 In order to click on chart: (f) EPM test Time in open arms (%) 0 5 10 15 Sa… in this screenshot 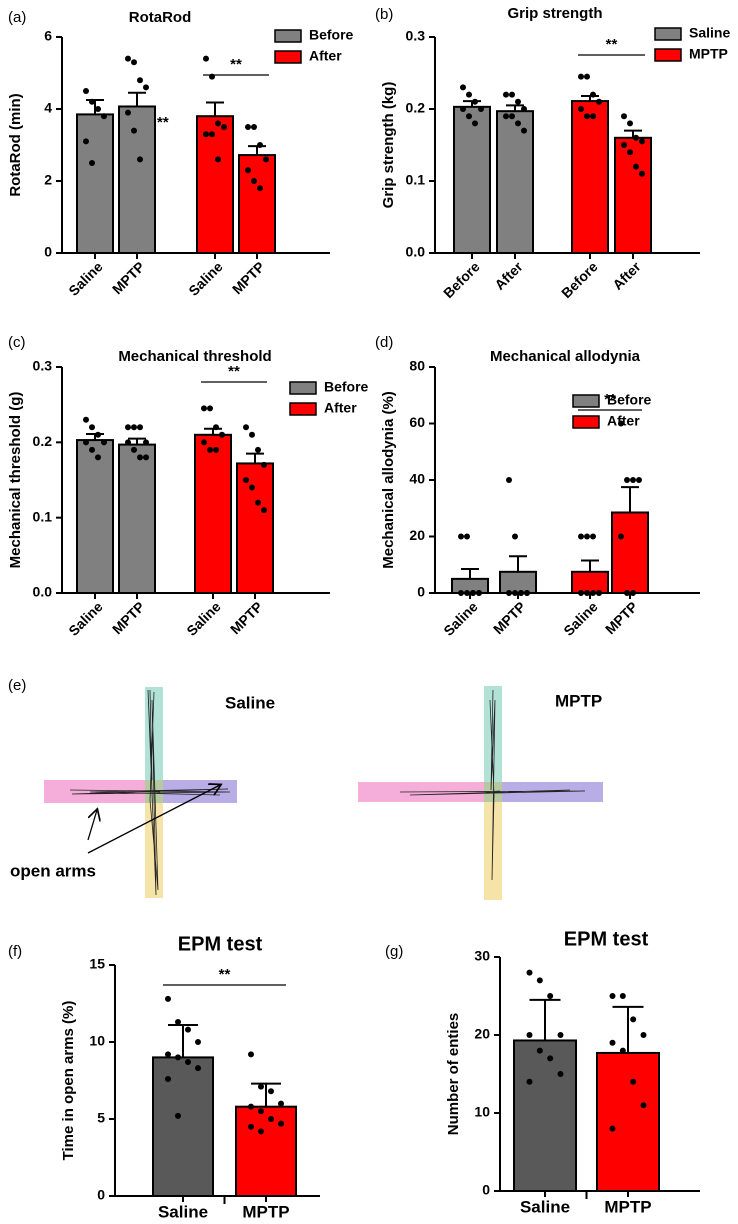, I will do `click(164, 1077)`.